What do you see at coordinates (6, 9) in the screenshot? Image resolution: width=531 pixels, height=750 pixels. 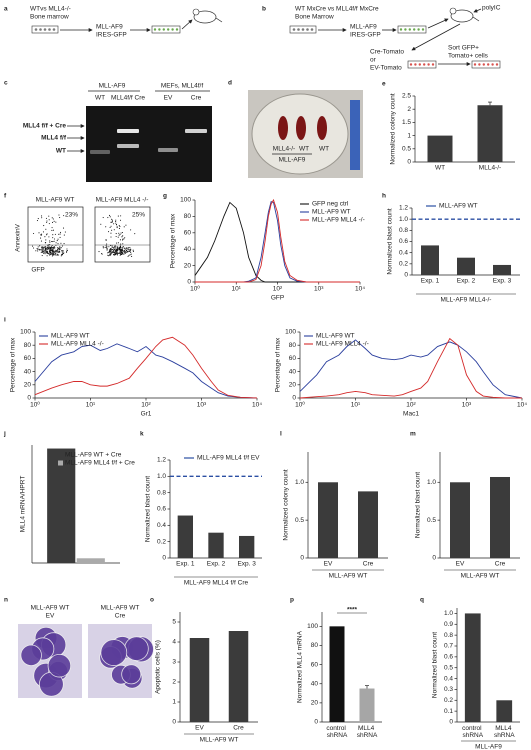 I see `panel-label: a` at bounding box center [6, 9].